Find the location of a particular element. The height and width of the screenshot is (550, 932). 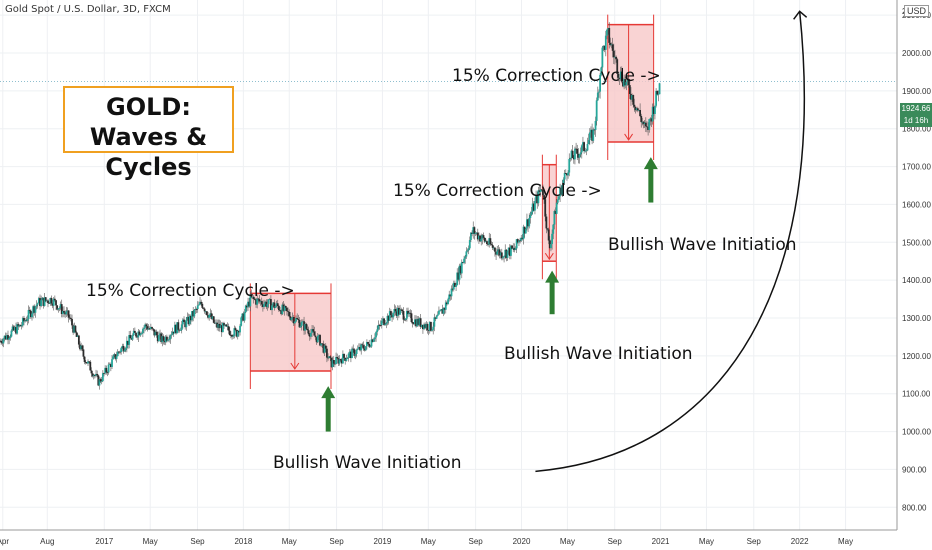

annotation-bullish-2: Bullish Wave Initiation is located at coordinates (598, 354).